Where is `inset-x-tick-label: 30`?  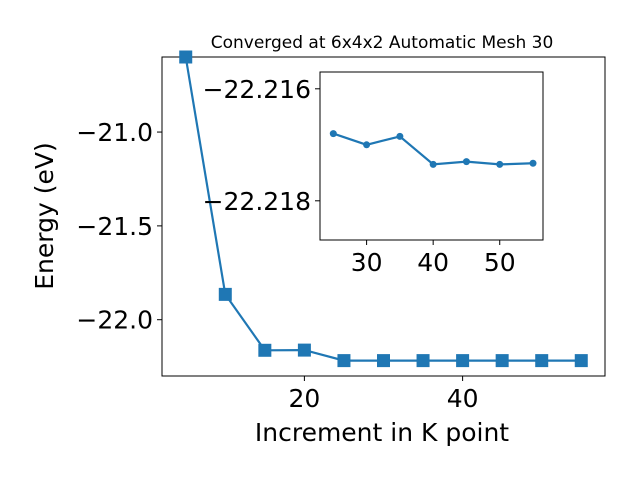
inset-x-tick-label: 30 is located at coordinates (367, 262).